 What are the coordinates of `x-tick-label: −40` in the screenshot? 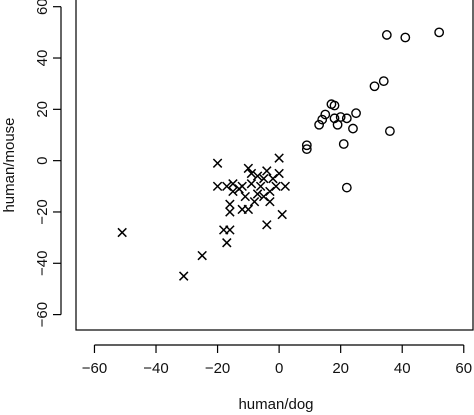 It's located at (155, 368).